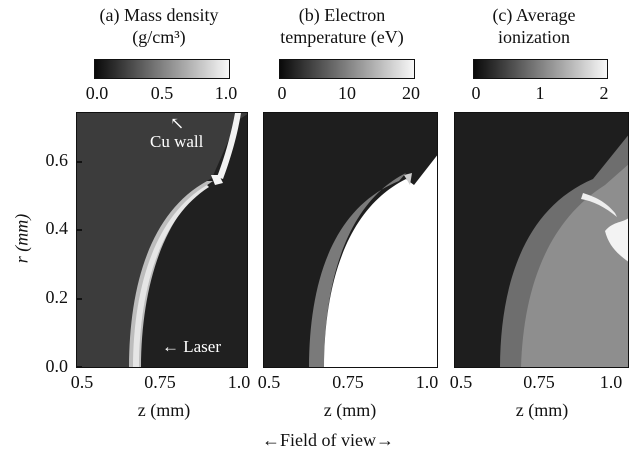  I want to click on left-arrow-icon: ←, so click(271, 440).